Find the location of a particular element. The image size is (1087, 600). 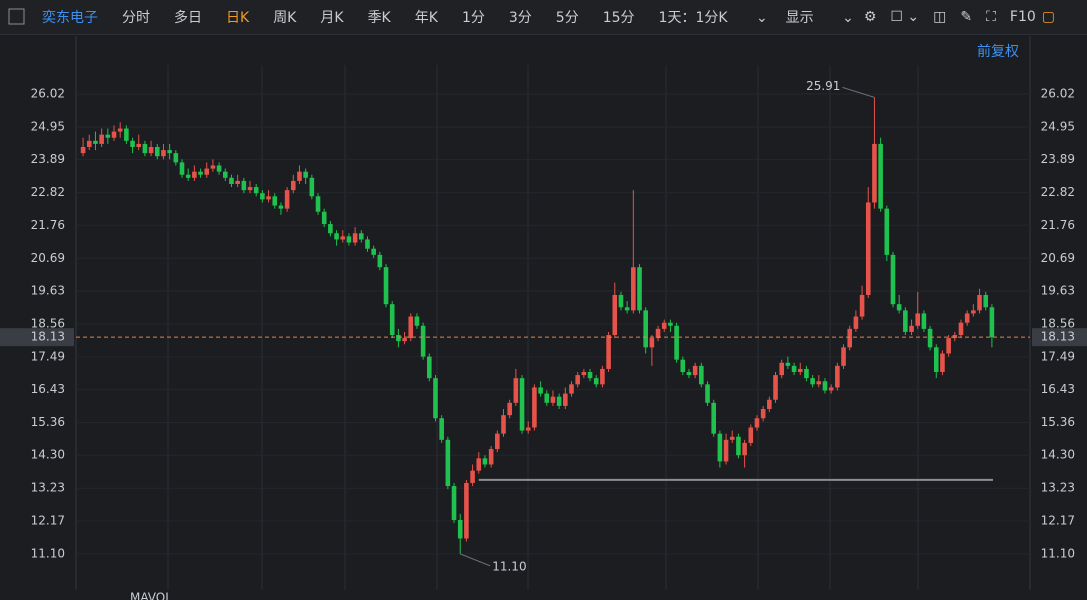

toolbar-right: 显示 ⌄ ⚙ ☐ ⌄ ◫ ✎ ⛶ F10 ▢ is located at coordinates (932, 17).